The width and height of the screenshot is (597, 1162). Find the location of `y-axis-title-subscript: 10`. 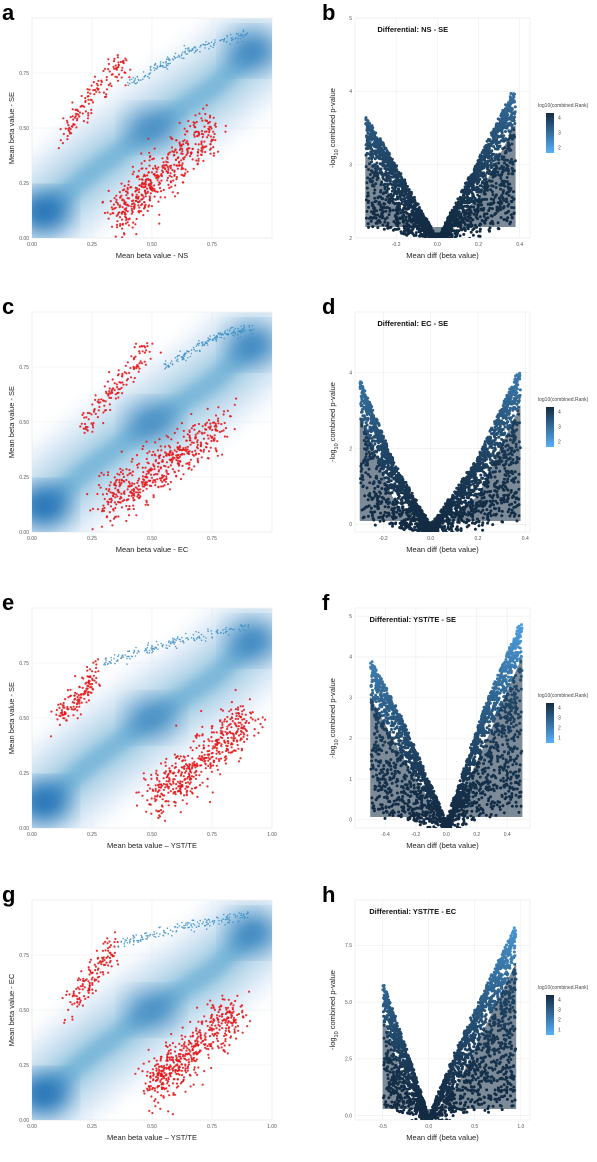

y-axis-title-subscript: 10 is located at coordinates (337, 152).